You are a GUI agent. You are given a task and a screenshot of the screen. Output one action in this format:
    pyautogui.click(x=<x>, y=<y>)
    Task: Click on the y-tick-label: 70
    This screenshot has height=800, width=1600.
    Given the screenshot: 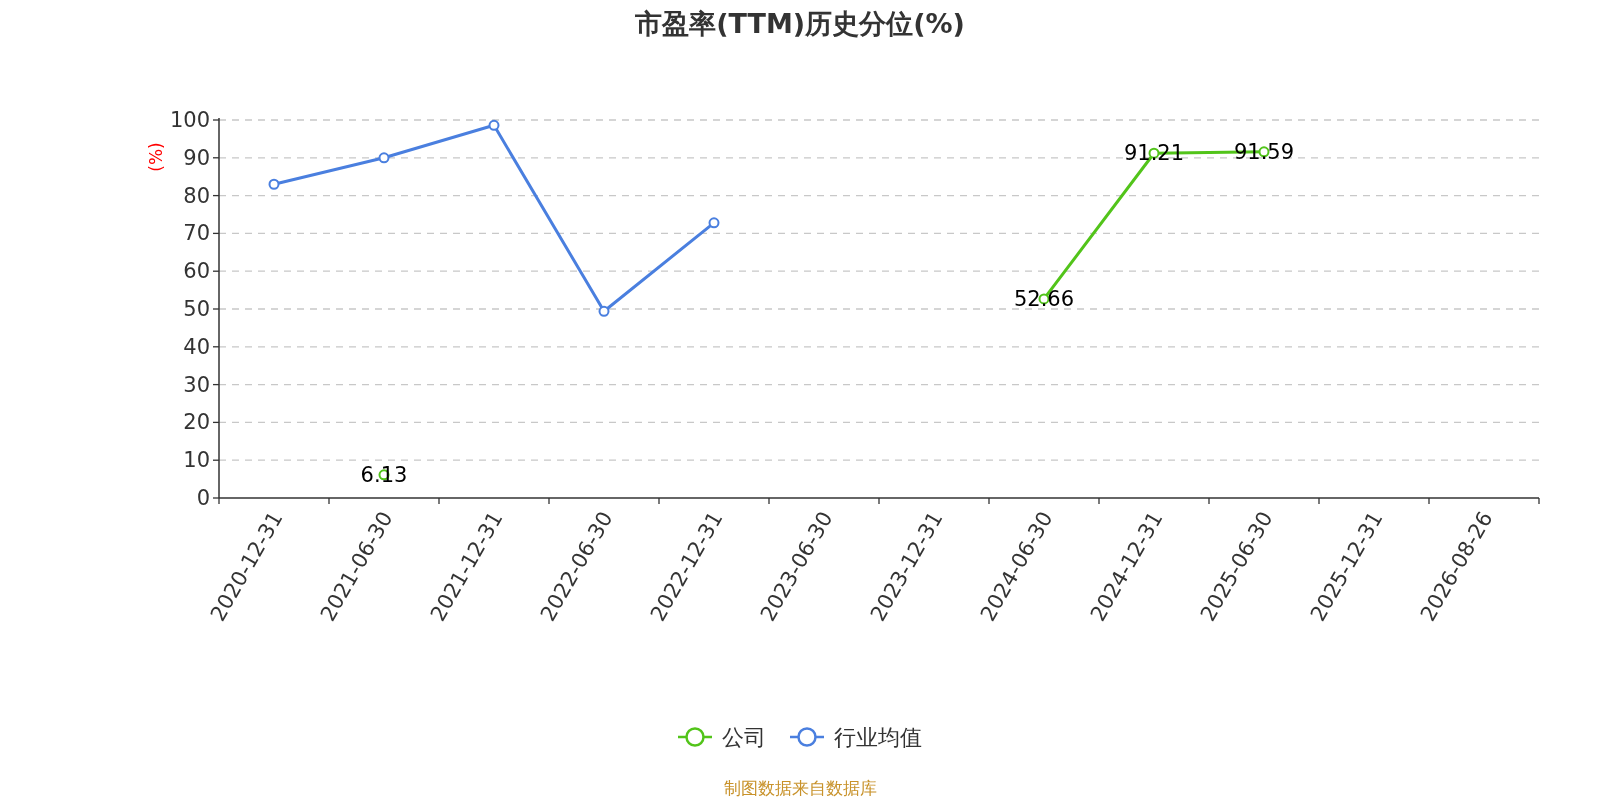 What is the action you would take?
    pyautogui.click(x=196, y=233)
    